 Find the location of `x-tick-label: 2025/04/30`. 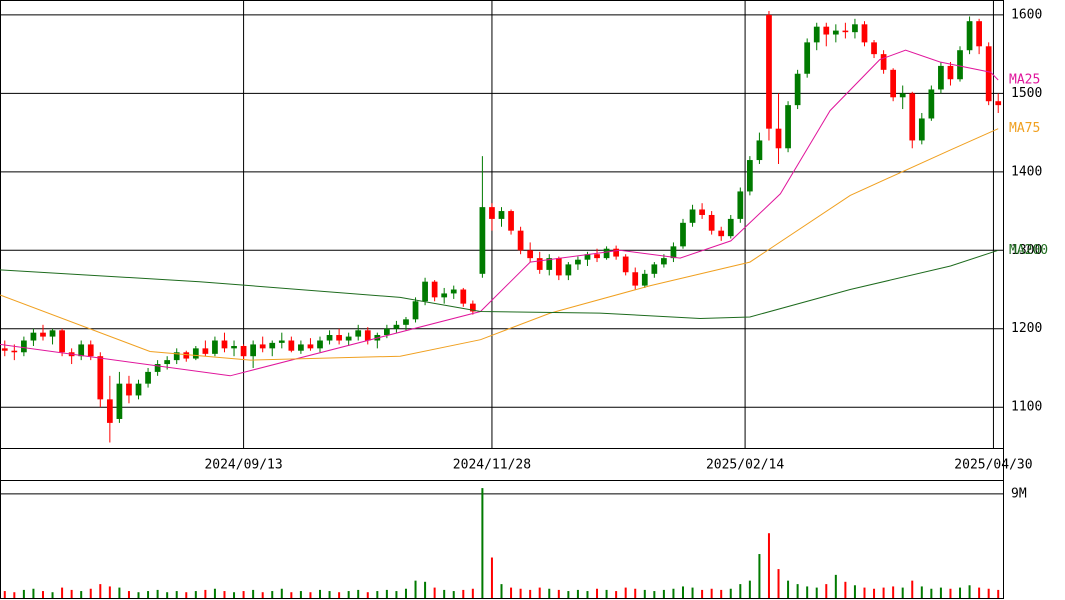

x-tick-label: 2025/04/30 is located at coordinates (993, 465).